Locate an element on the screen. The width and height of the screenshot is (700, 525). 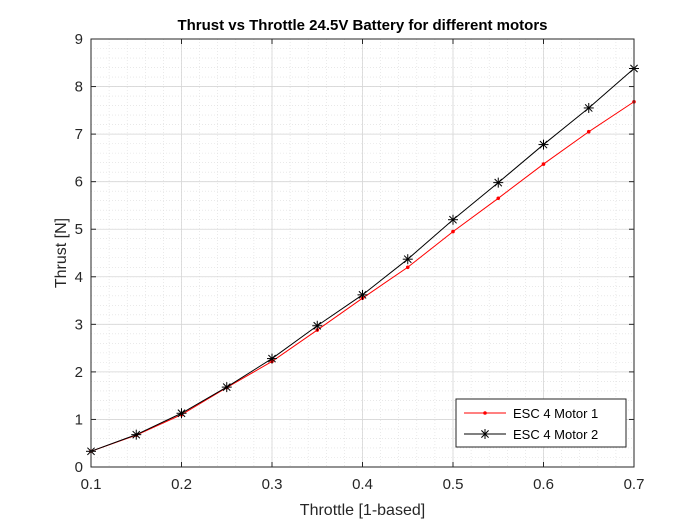
legend-label-2: ESC 4 Motor 2 is located at coordinates (555, 434).